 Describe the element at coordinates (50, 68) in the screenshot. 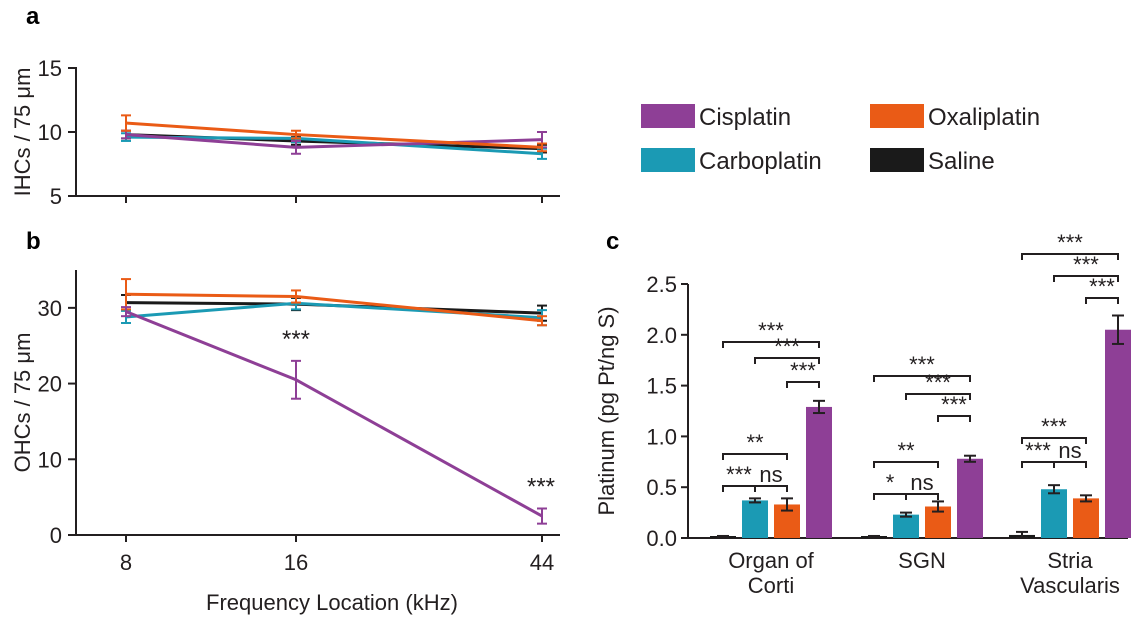

I see `panel-a-y-tick-label: 15` at that location.